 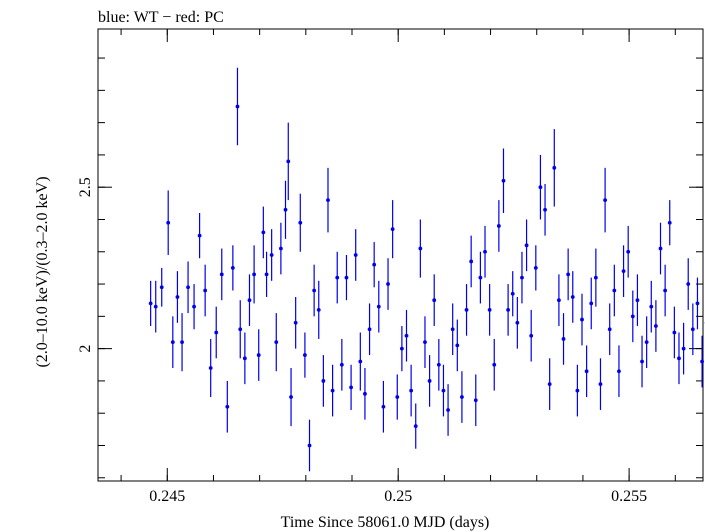 I want to click on x-tick-label: 0.255, so click(x=629, y=496).